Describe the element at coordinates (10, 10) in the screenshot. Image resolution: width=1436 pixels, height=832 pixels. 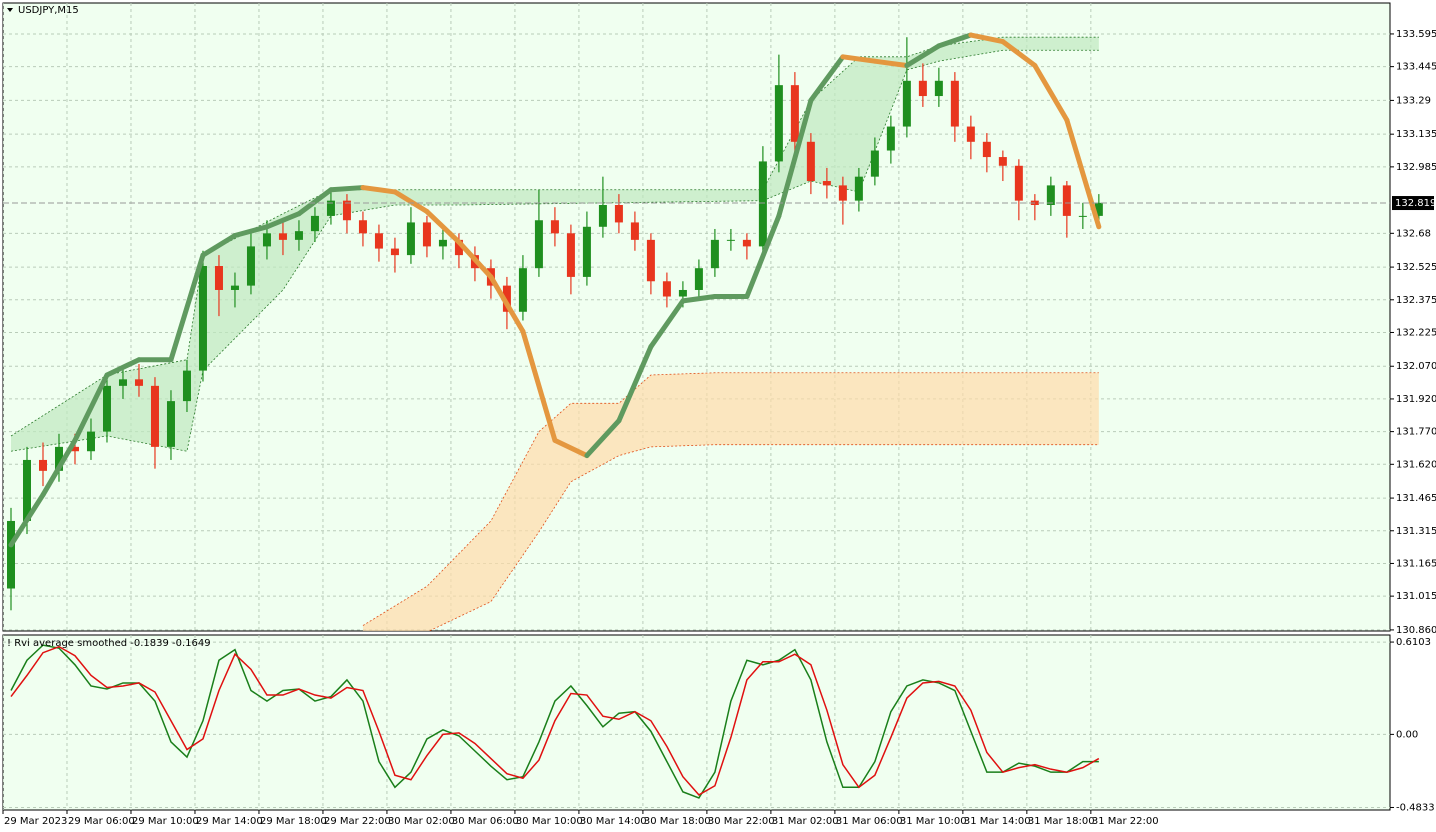
I see `menu-arrow` at that location.